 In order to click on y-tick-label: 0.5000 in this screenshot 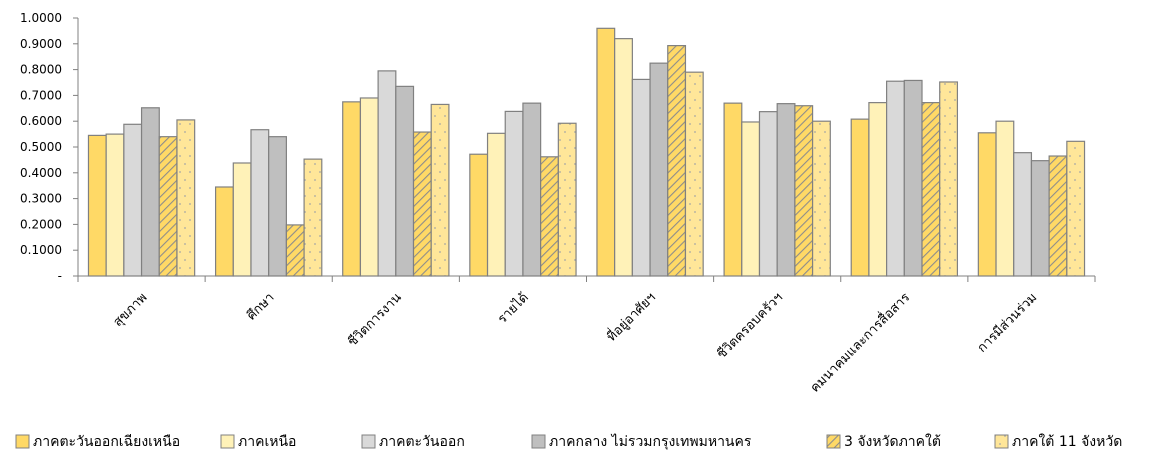, I will do `click(41, 147)`.